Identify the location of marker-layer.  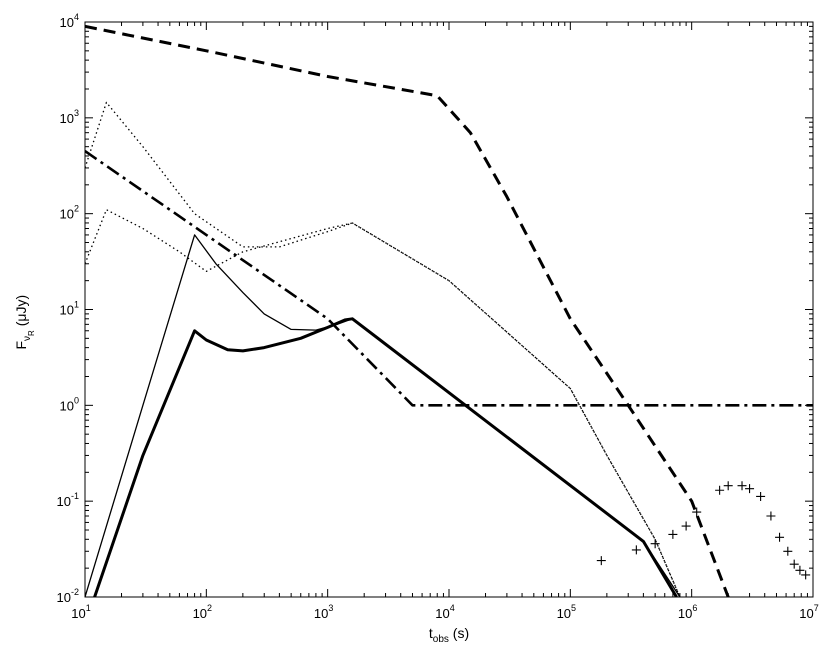
(703, 530).